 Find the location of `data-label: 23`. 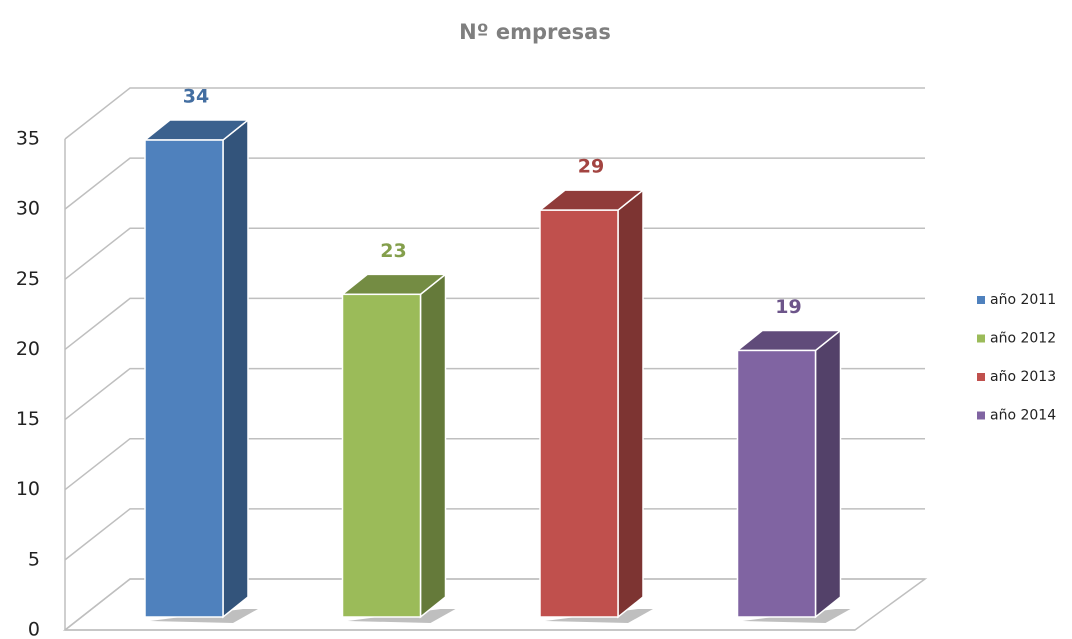

data-label: 23 is located at coordinates (393, 251).